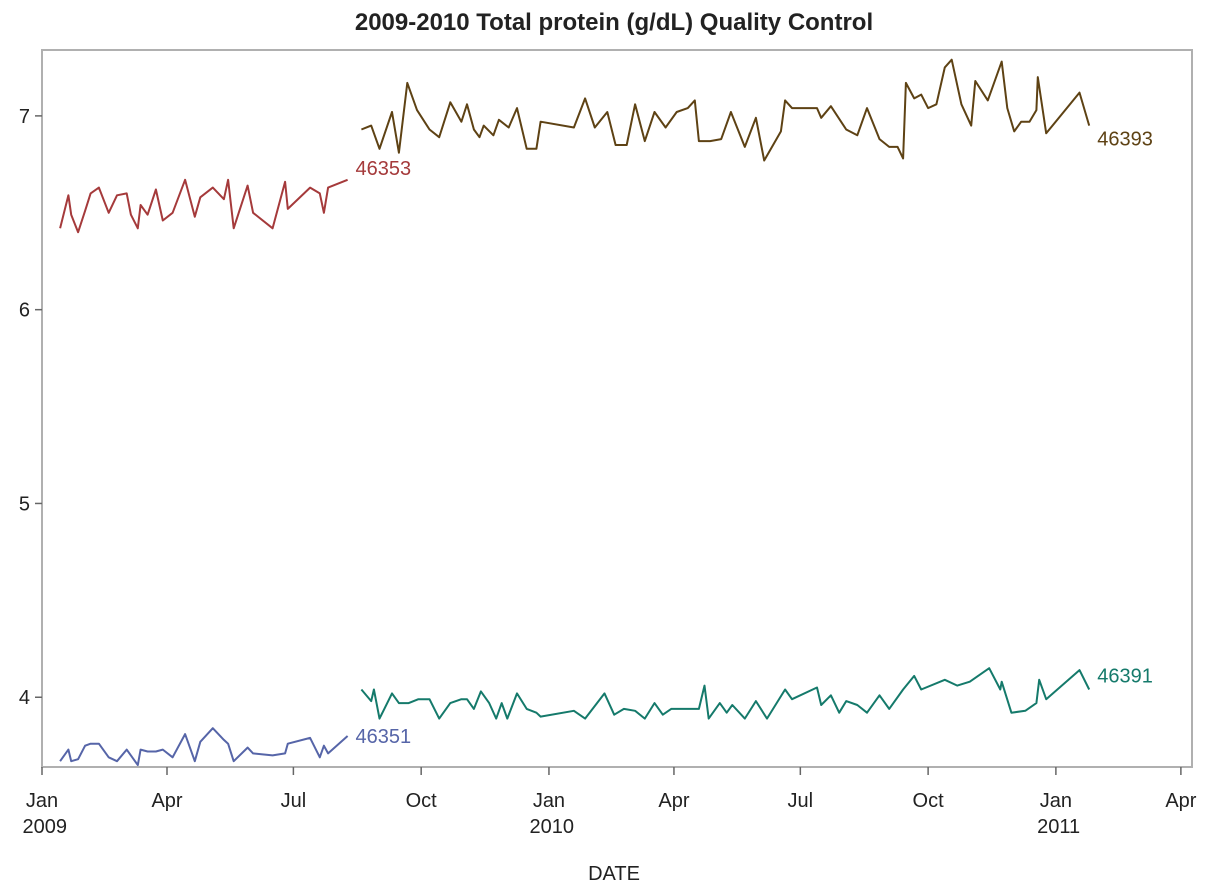 The image size is (1208, 891). I want to click on x-tick-label: Jan 2011, so click(1056, 814).